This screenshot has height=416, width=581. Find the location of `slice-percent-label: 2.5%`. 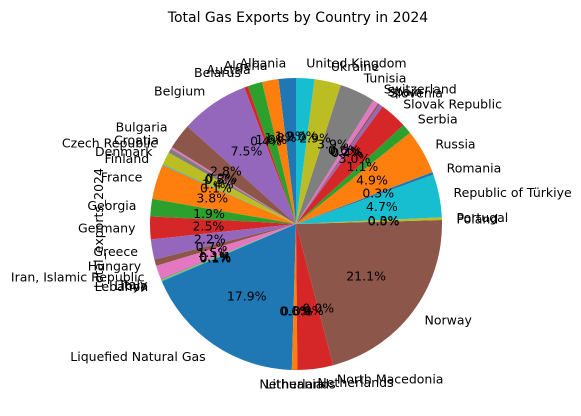

slice-percent-label: 2.5% is located at coordinates (209, 225).